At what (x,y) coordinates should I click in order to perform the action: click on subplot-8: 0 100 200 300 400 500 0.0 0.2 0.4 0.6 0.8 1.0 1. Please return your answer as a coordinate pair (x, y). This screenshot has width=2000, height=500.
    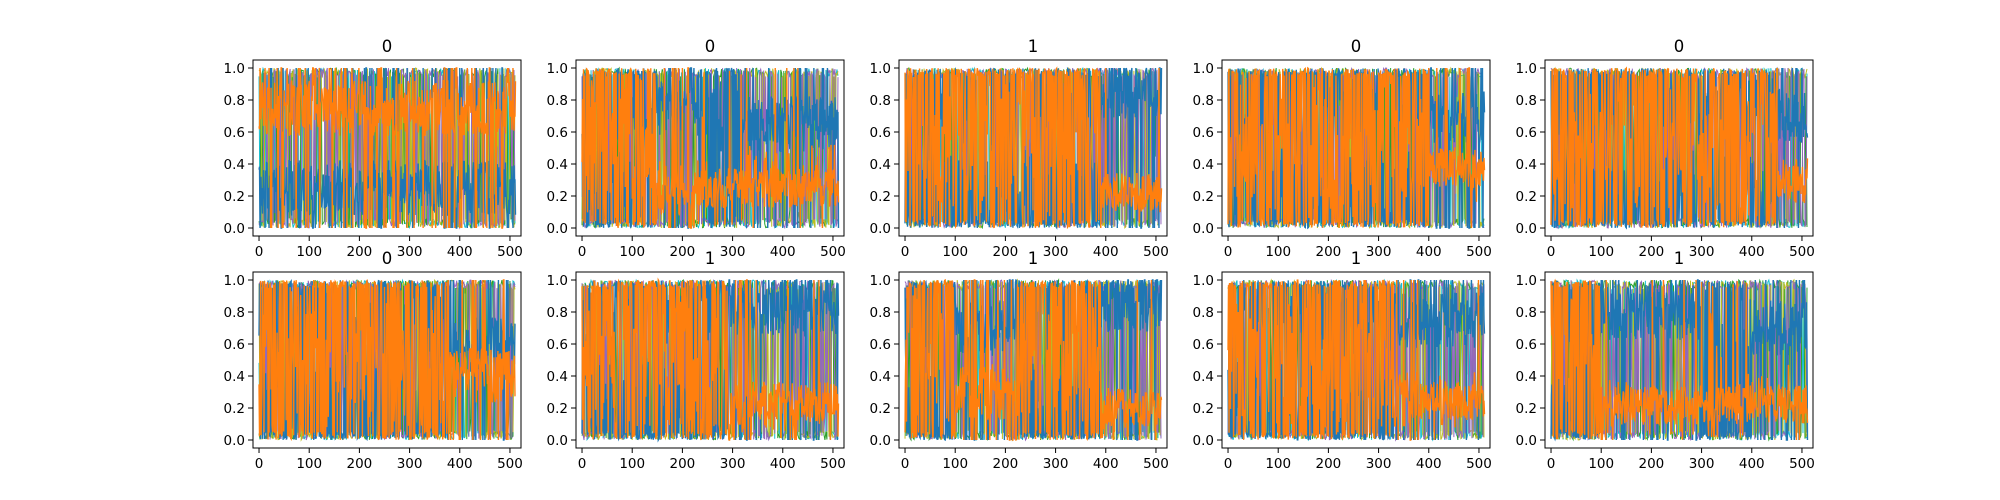
    Looking at the image, I should click on (1019, 360).